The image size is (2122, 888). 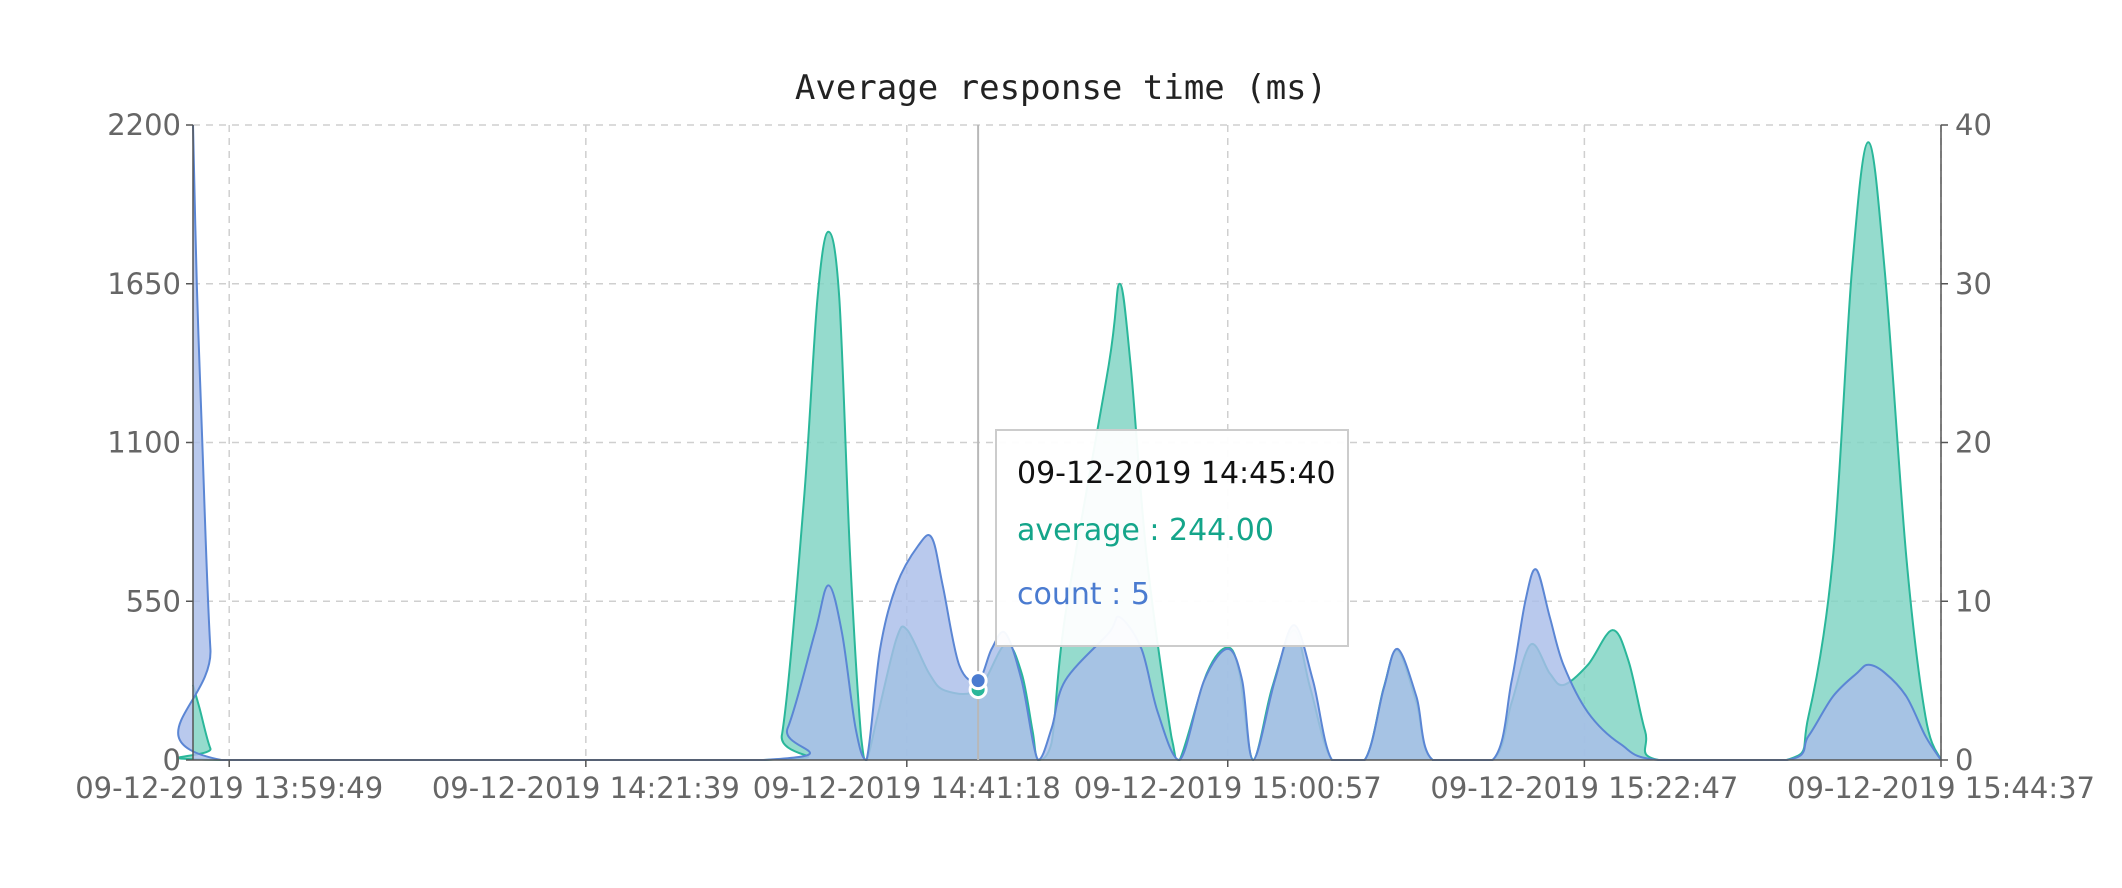 I want to click on tooltip-count: count : 5, so click(x=1083, y=594).